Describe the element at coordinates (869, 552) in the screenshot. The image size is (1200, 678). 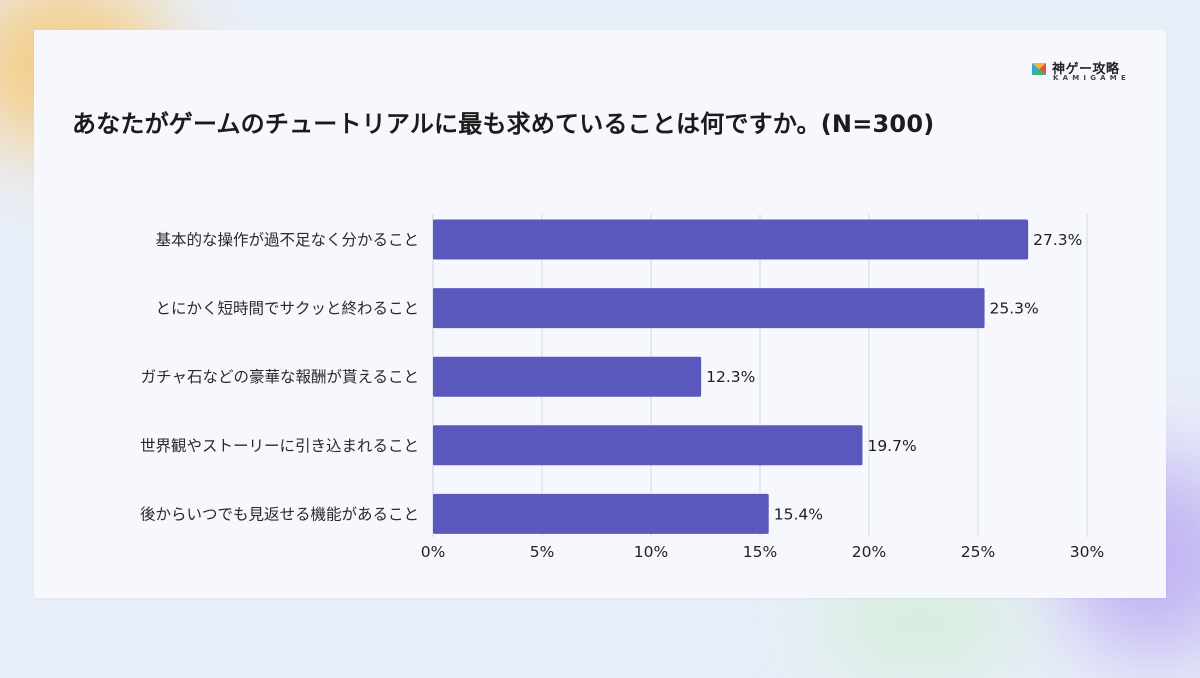
I see `x-tick-label: 20%` at that location.